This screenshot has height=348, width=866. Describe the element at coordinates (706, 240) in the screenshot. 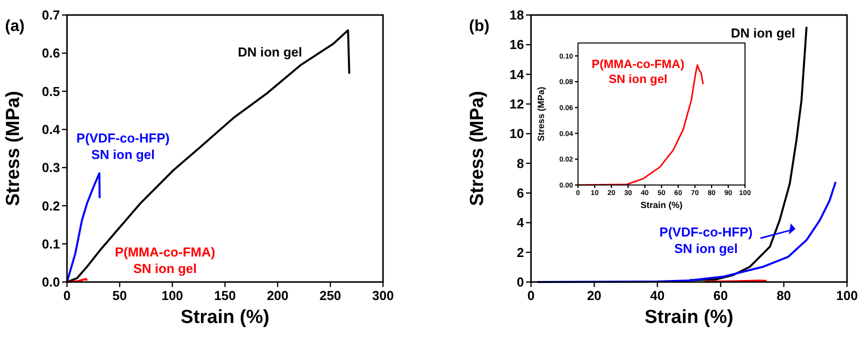

I see `legend-label: P(VDF-co-HFP) SN ion gel` at that location.